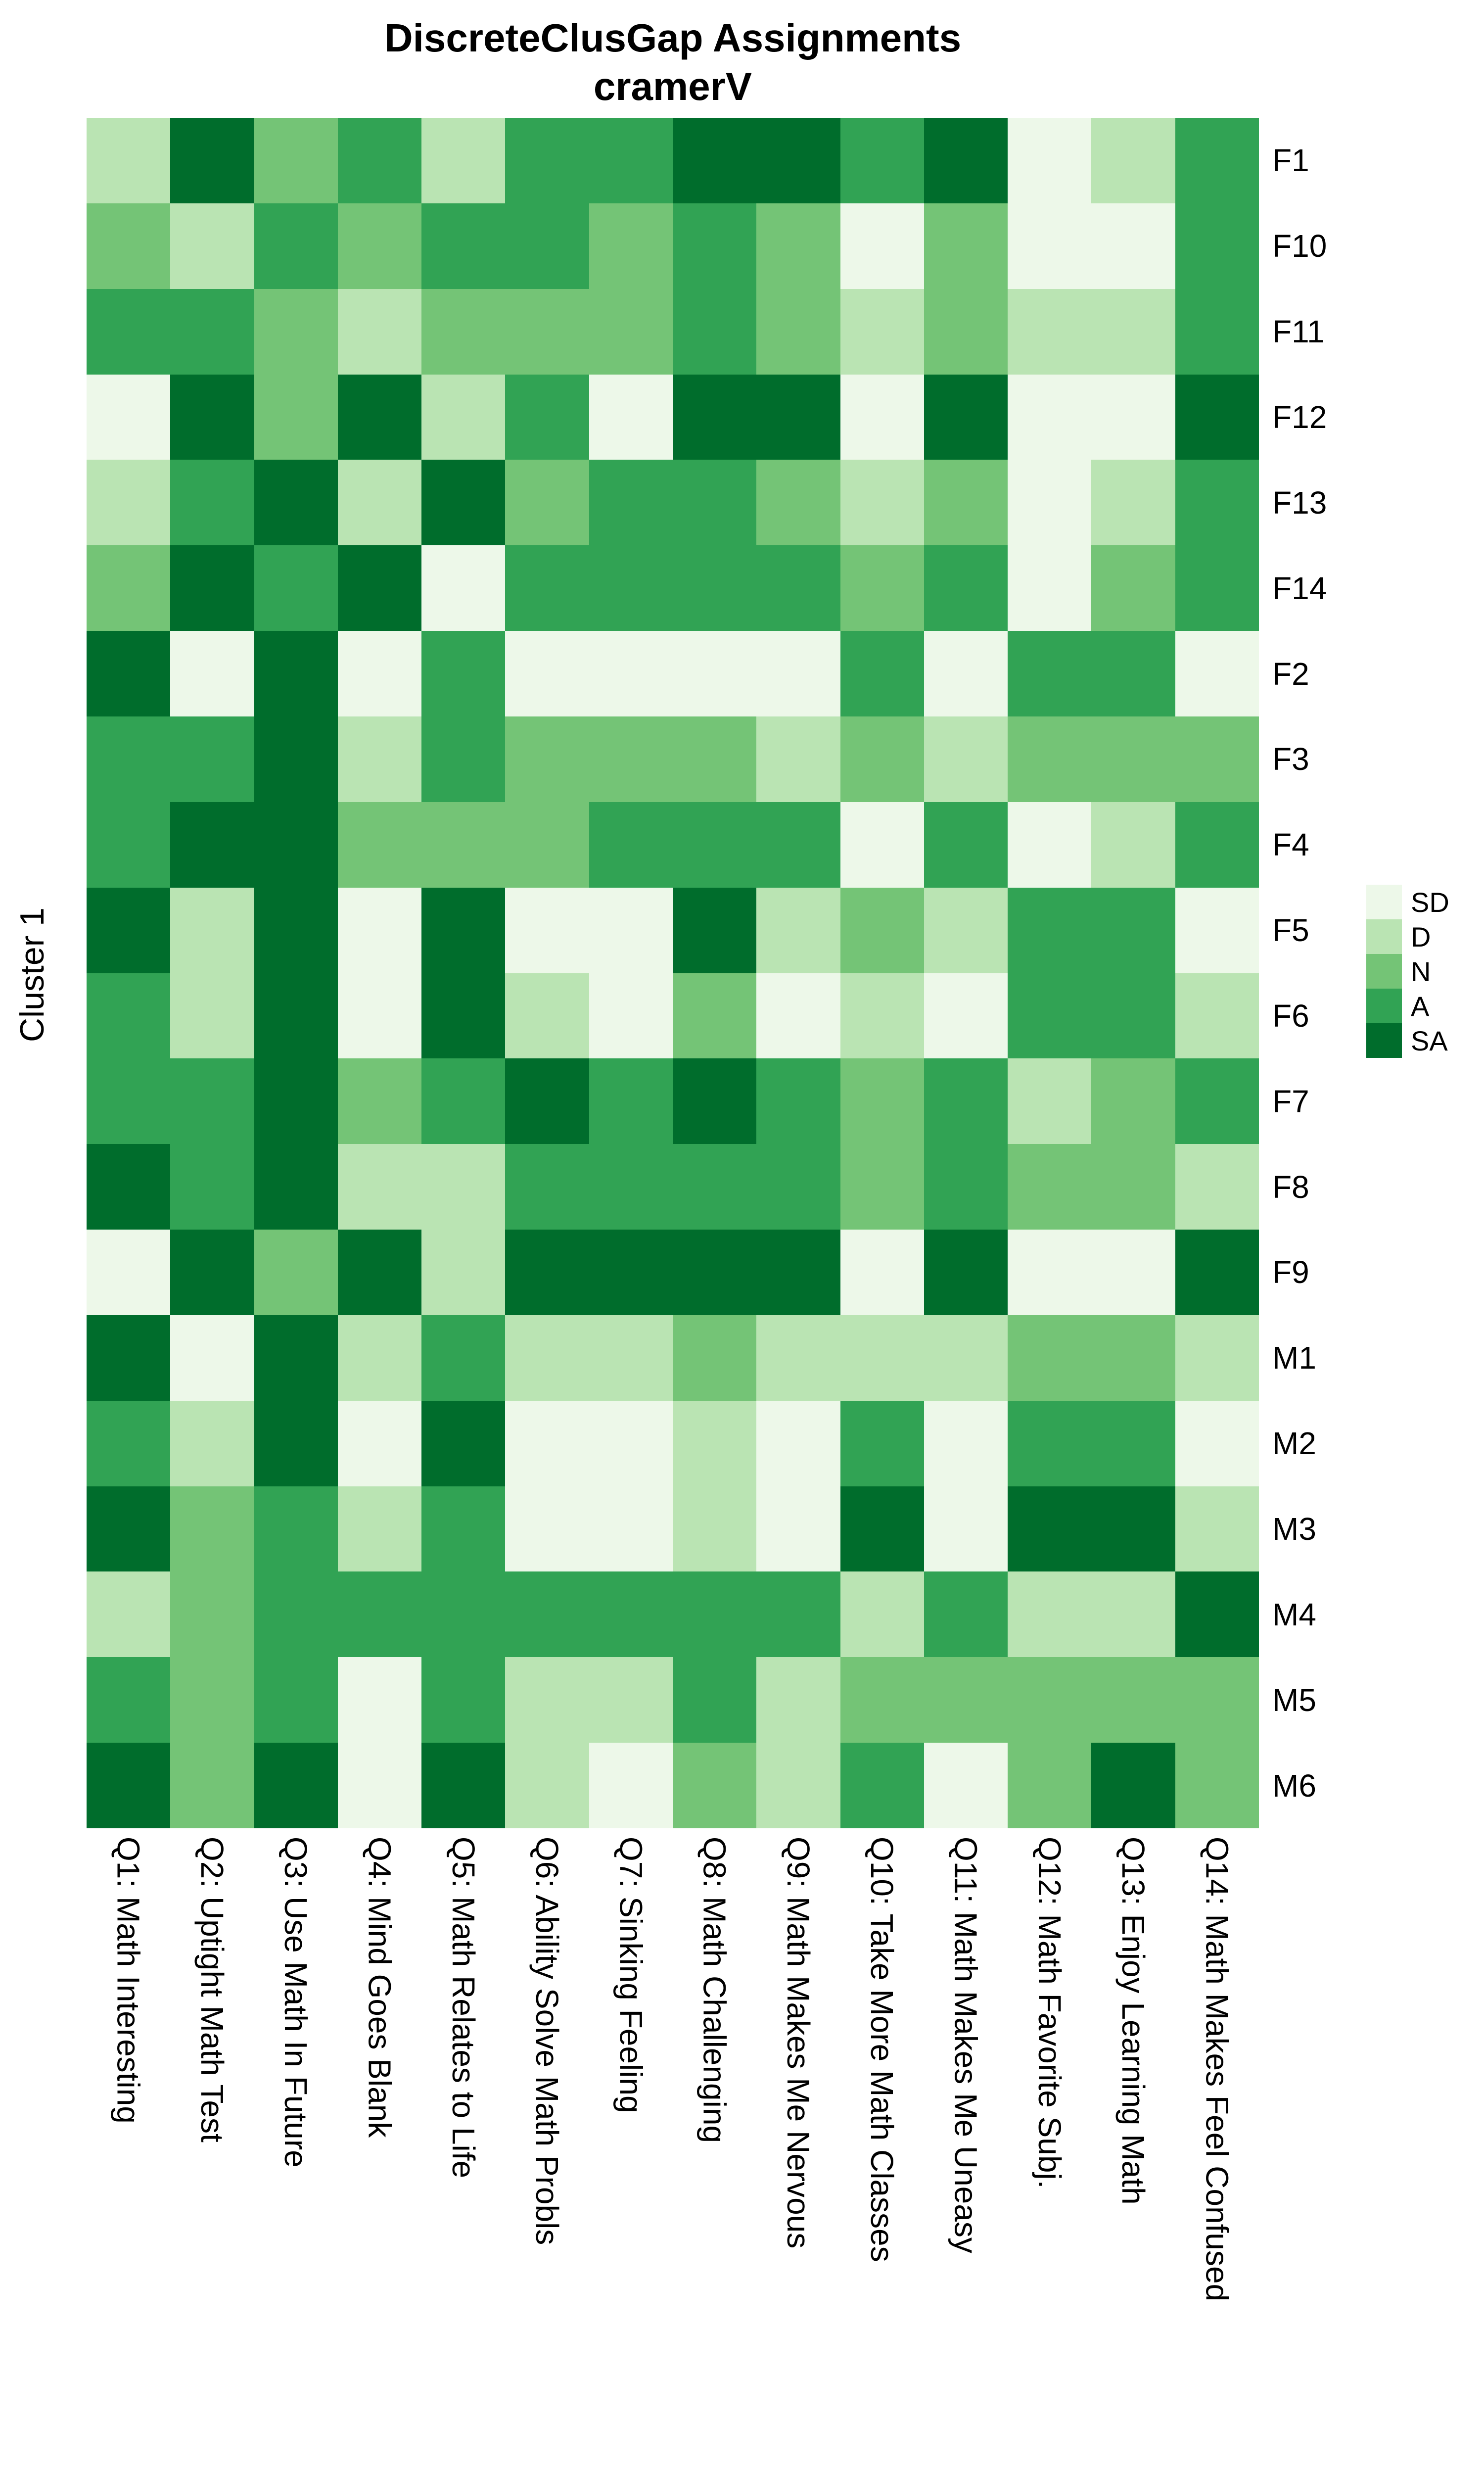 The height and width of the screenshot is (2474, 1484). I want to click on row-label: F12, so click(1299, 417).